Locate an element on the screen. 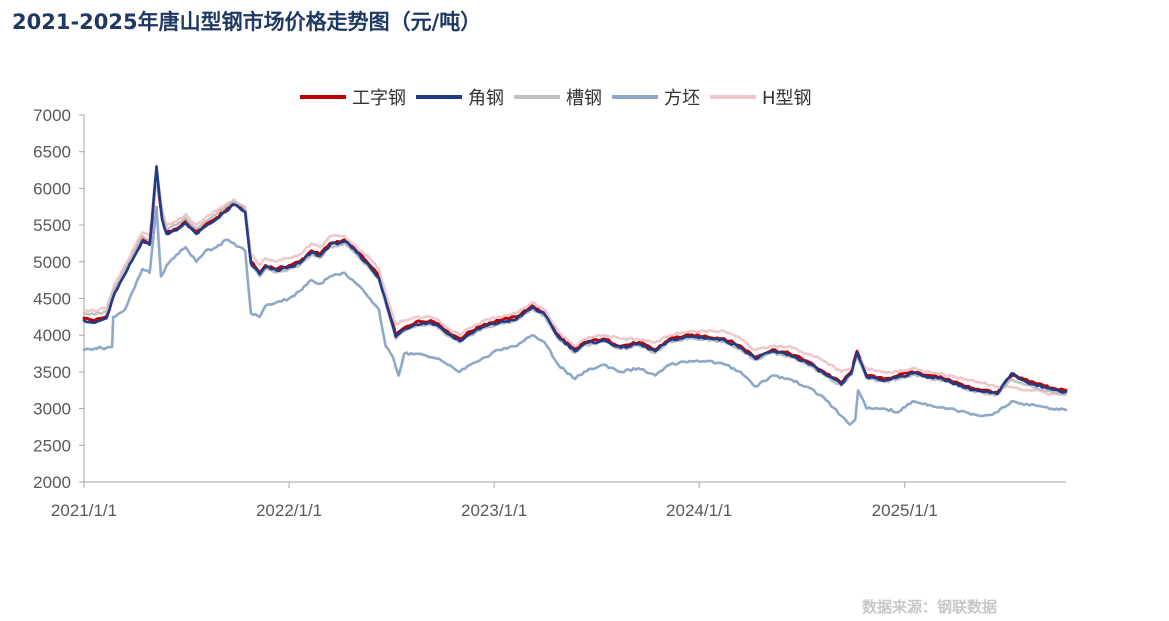  x-tick-label: 2022/1/1 is located at coordinates (289, 510).